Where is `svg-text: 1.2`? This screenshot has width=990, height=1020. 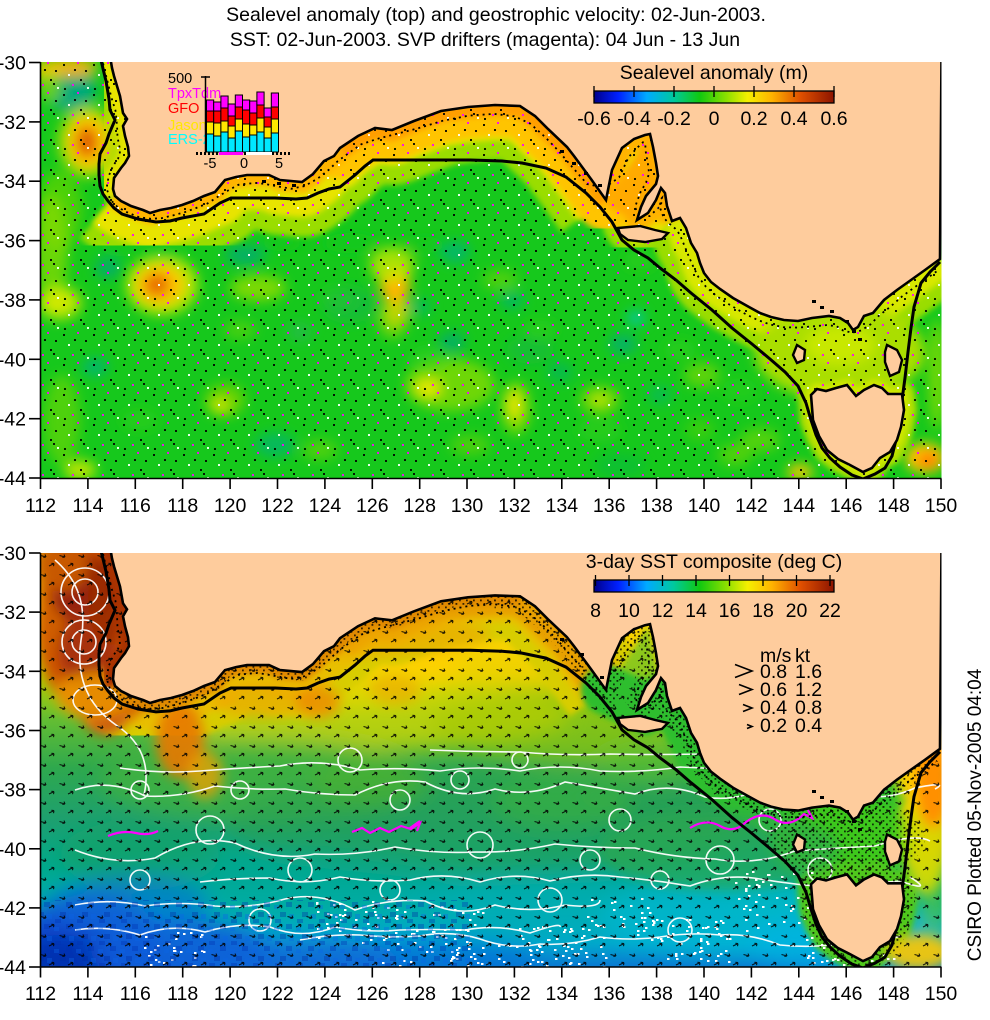
svg-text: 1.2 is located at coordinates (808, 690).